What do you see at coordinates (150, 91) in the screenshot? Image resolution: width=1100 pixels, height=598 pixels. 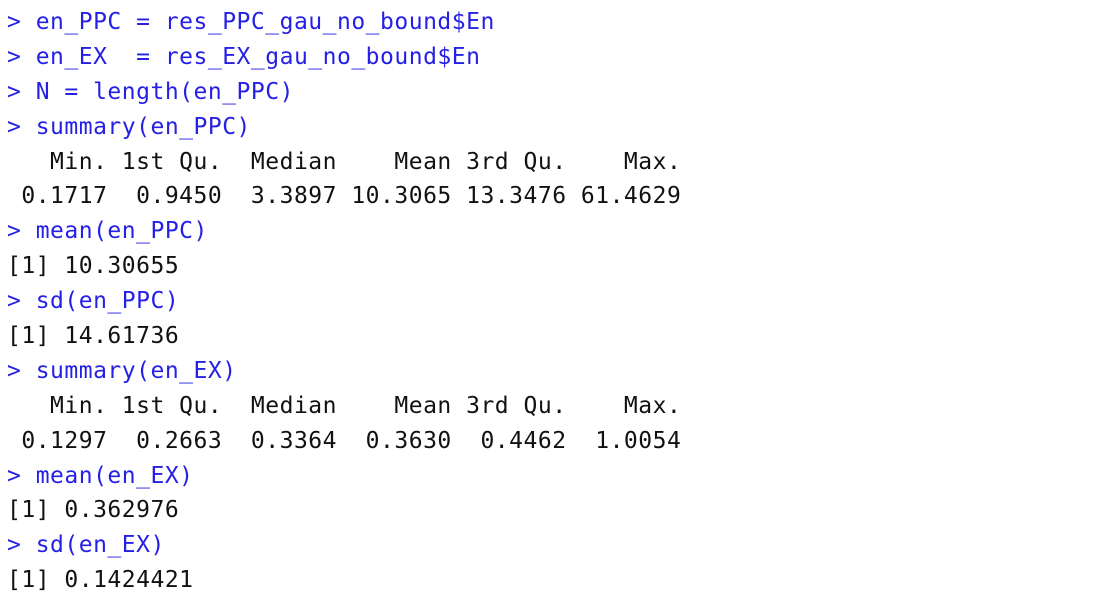 I see `console-input-line: > N = length(en_PPC)` at bounding box center [150, 91].